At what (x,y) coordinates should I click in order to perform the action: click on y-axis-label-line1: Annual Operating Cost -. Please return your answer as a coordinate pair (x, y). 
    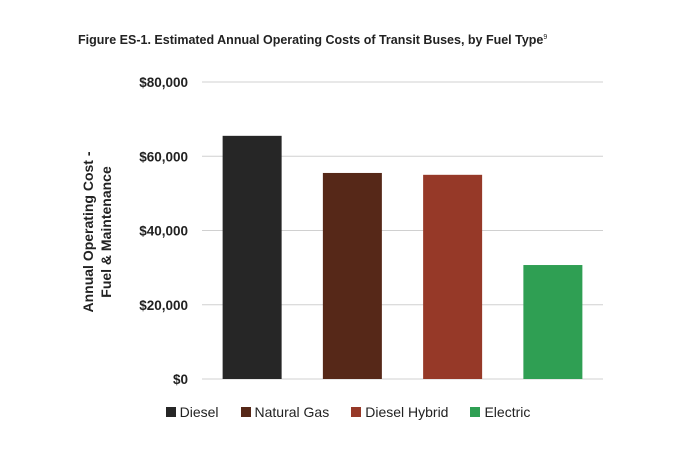
    Looking at the image, I should click on (88, 231).